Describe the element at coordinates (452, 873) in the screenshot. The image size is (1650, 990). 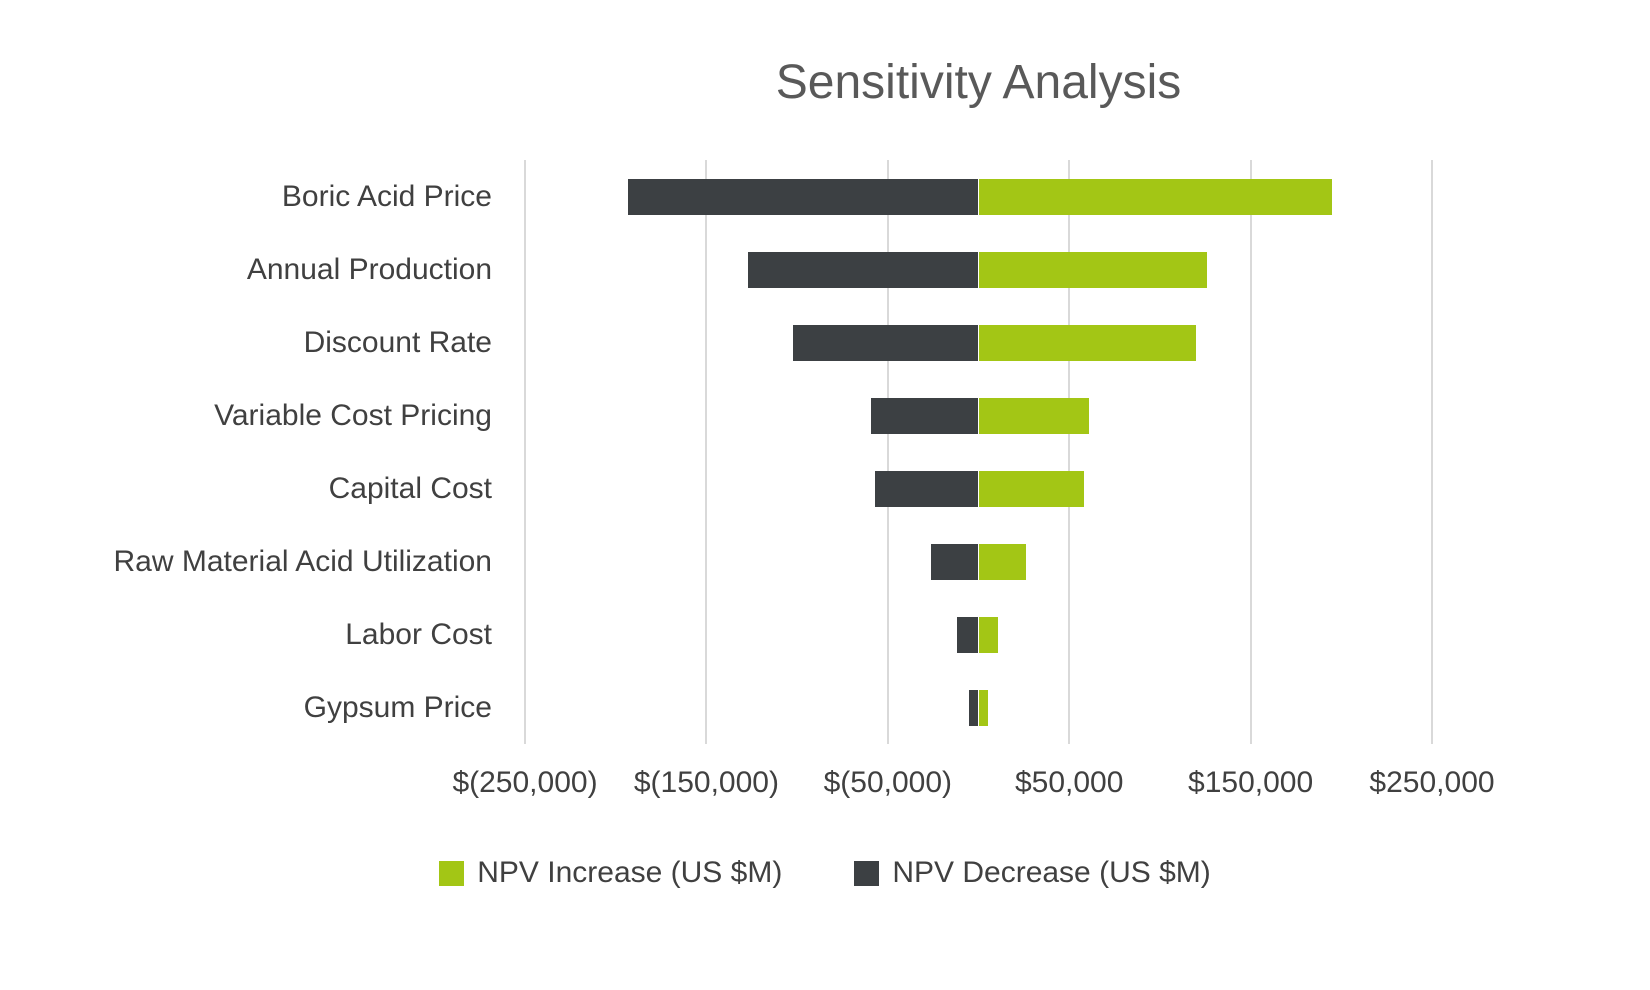
I see `legend-swatch-increase` at that location.